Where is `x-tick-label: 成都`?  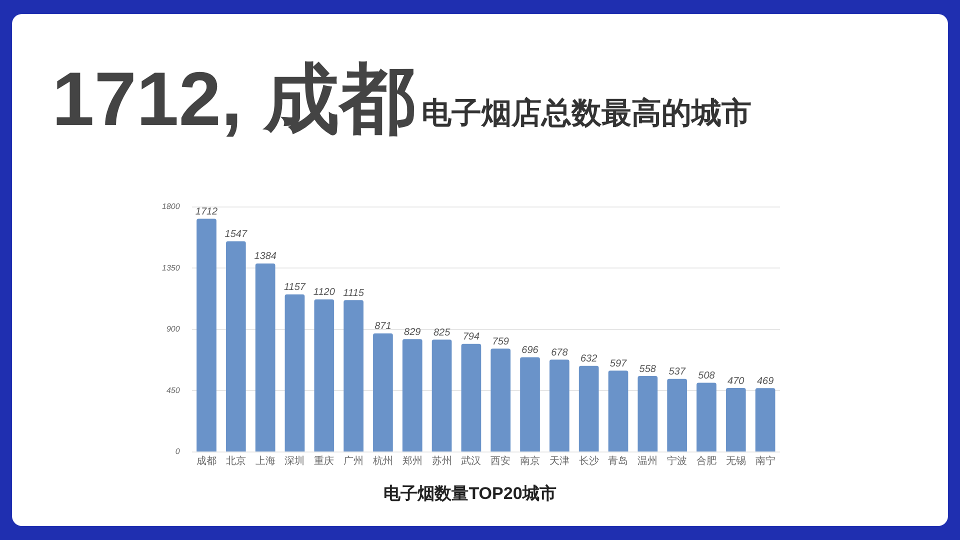
x-tick-label: 成都 is located at coordinates (206, 460).